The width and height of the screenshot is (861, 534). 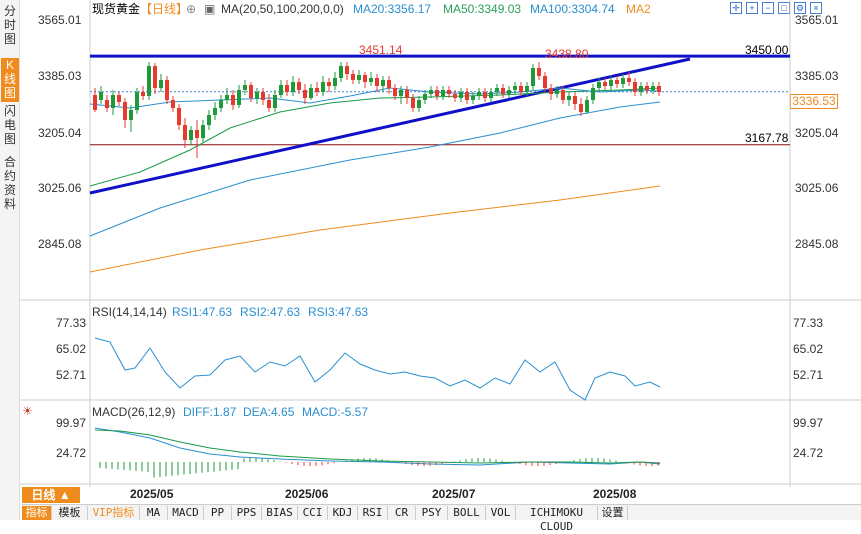 What do you see at coordinates (817, 20) in the screenshot?
I see `y-tick-right: 3565.01` at bounding box center [817, 20].